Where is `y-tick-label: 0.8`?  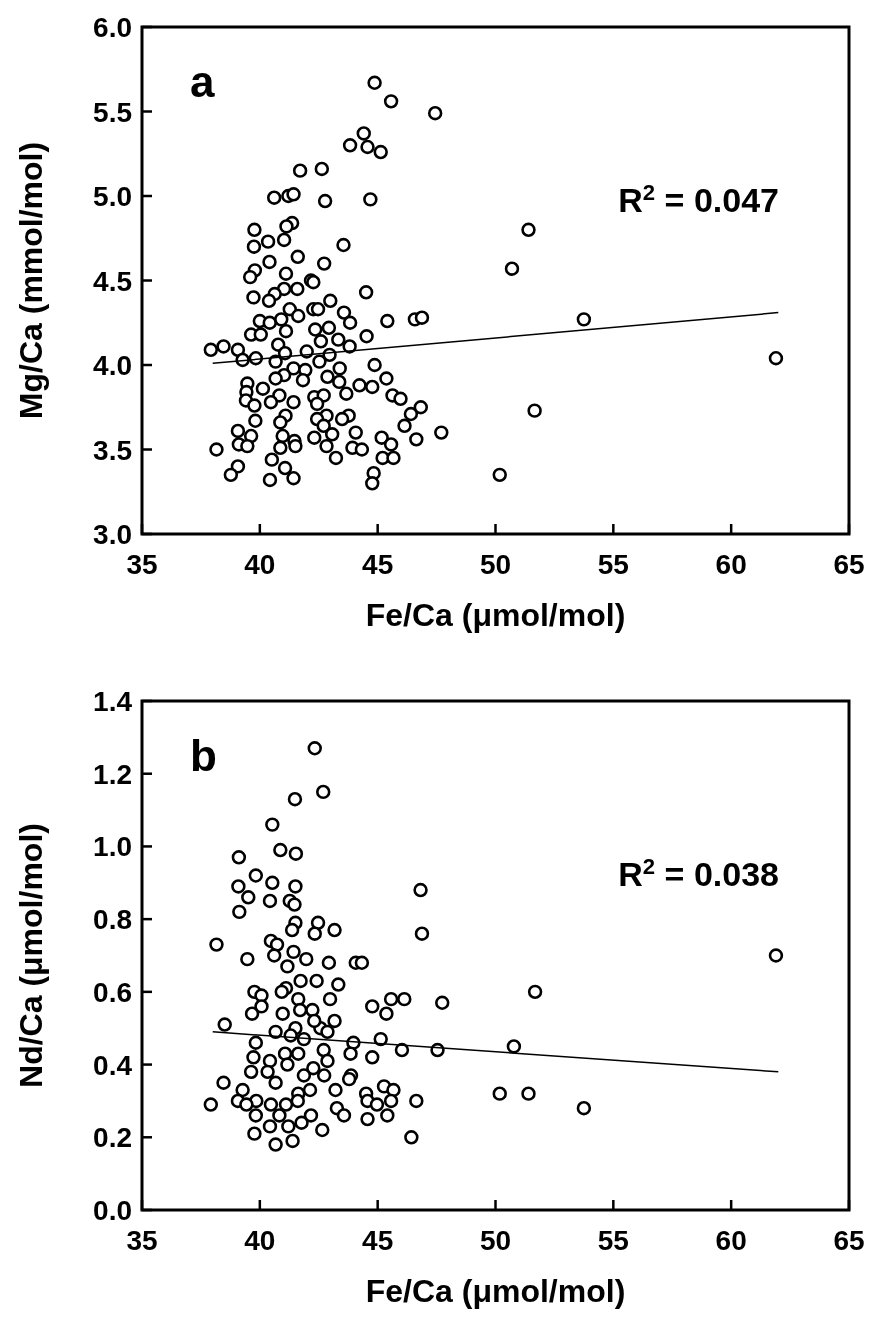
y-tick-label: 0.8 is located at coordinates (112, 920).